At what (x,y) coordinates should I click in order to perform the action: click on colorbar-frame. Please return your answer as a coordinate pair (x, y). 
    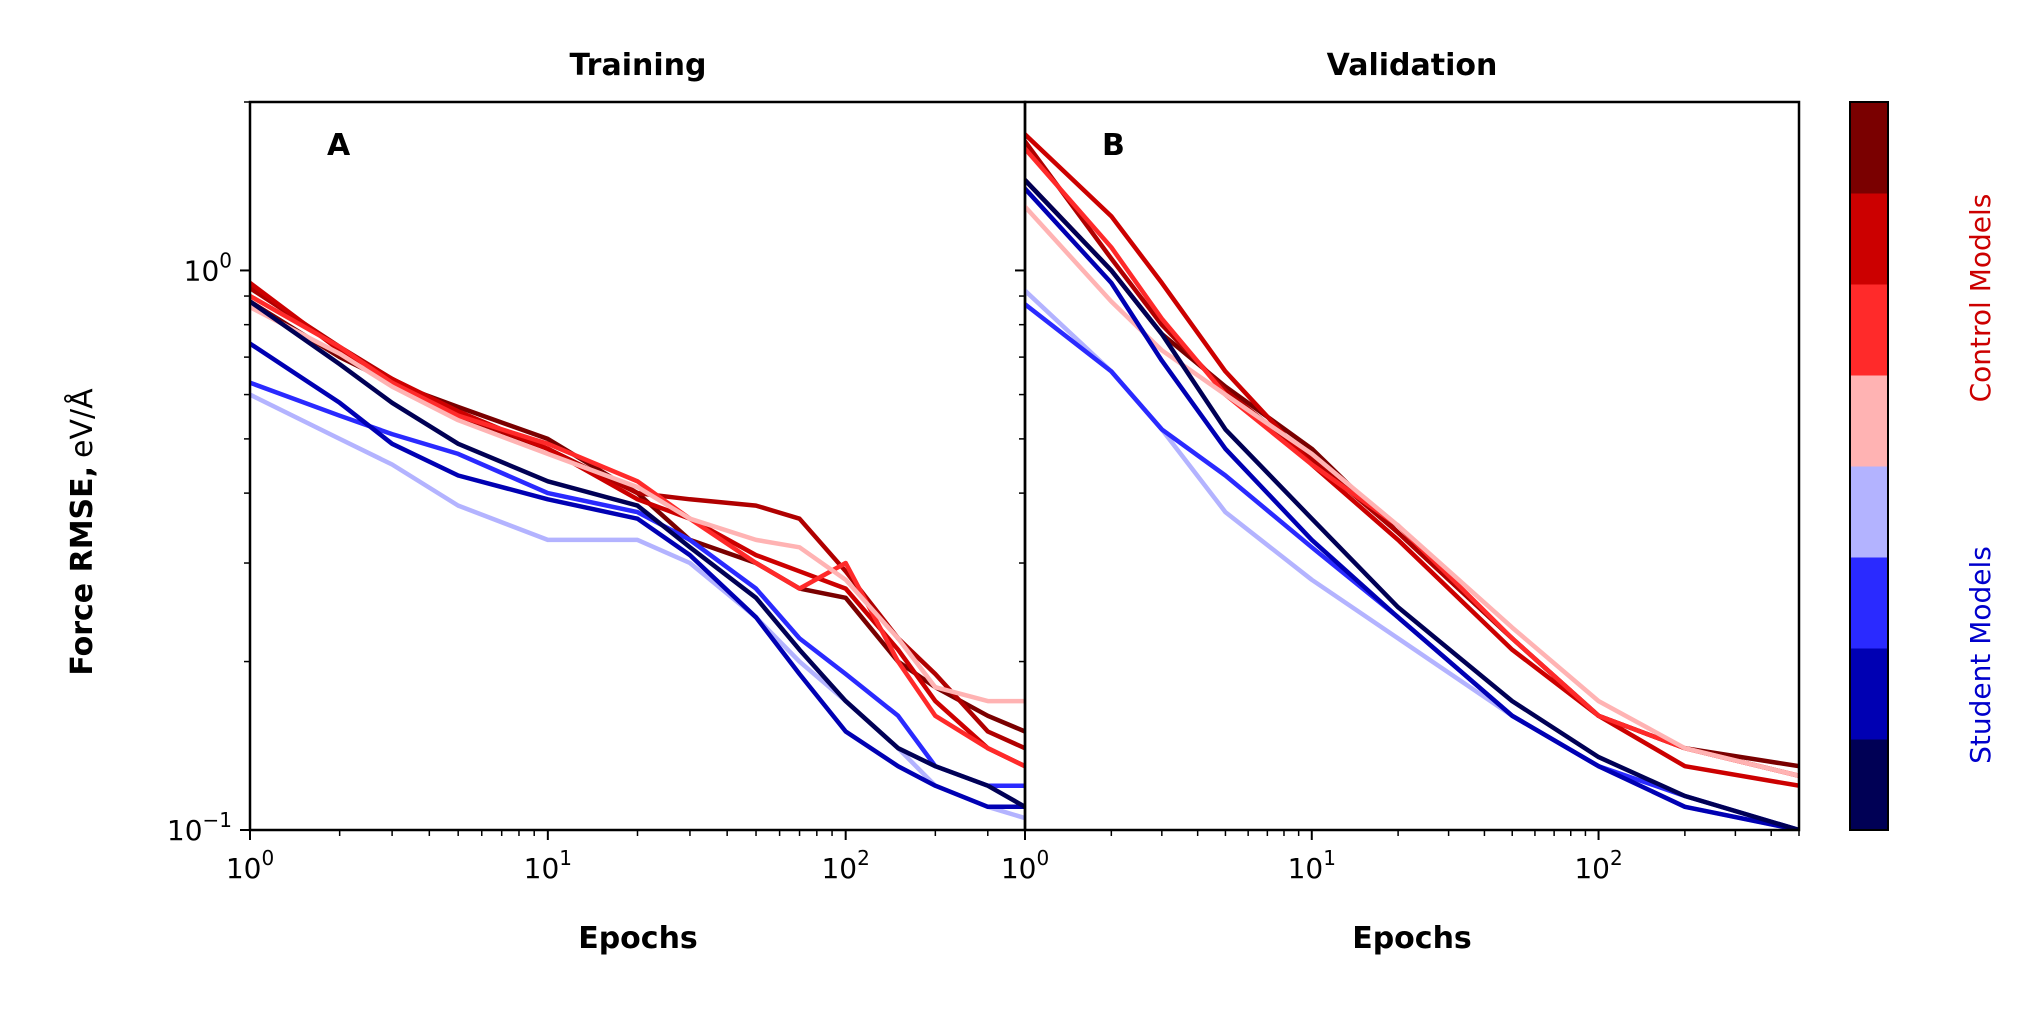
    Looking at the image, I should click on (1869, 466).